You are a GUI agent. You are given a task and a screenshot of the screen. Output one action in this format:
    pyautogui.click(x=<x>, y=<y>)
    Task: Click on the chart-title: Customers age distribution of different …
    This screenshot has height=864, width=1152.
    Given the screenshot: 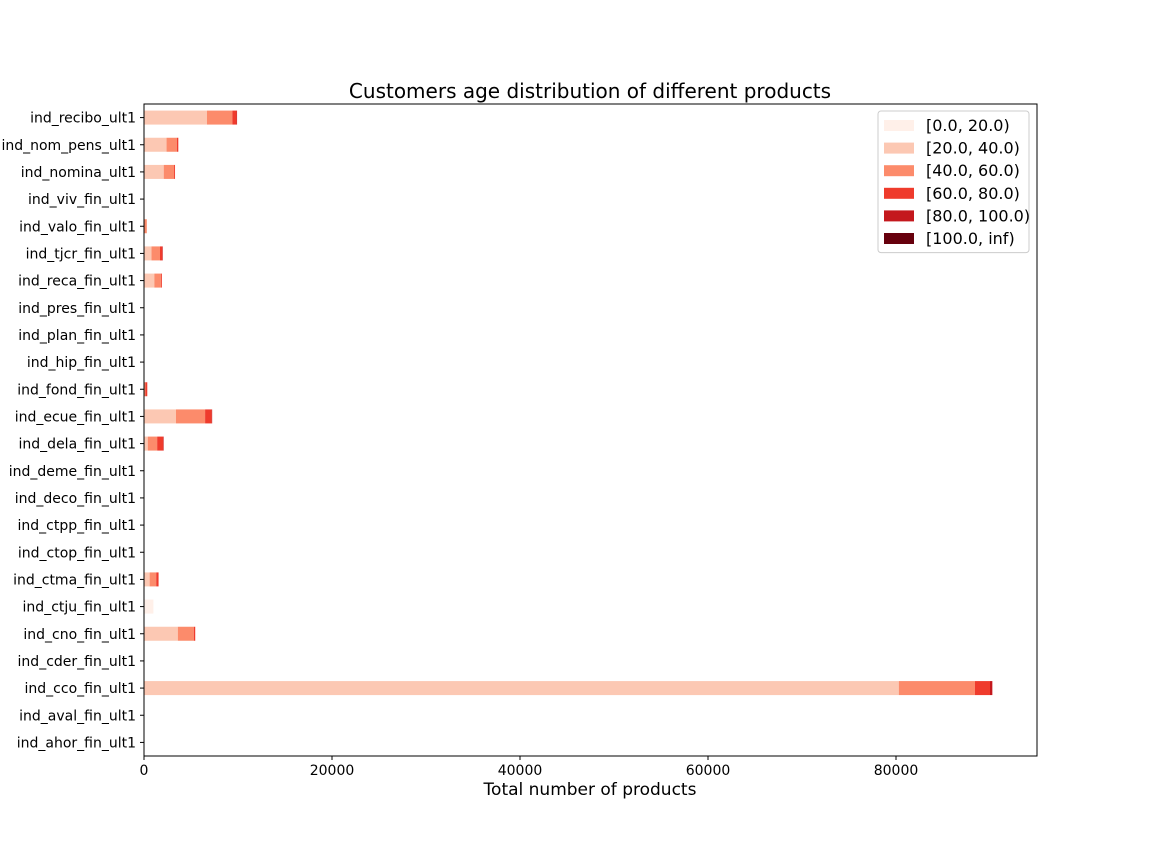 What is the action you would take?
    pyautogui.click(x=590, y=91)
    